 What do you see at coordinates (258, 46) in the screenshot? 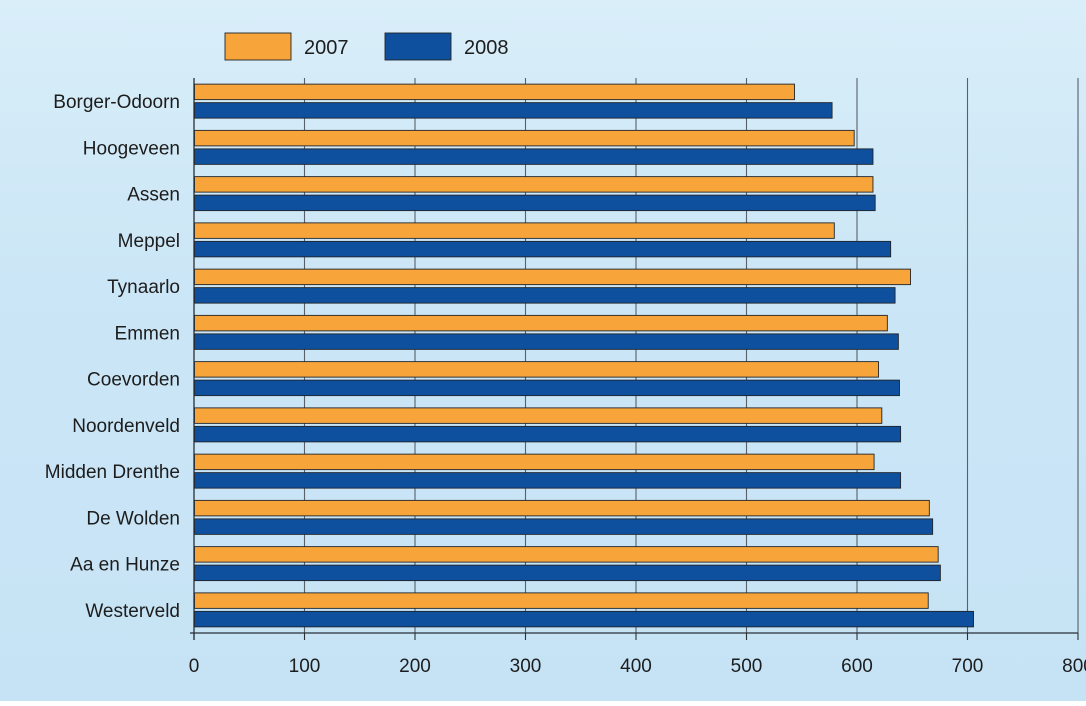
I see `legend-swatch-2007` at bounding box center [258, 46].